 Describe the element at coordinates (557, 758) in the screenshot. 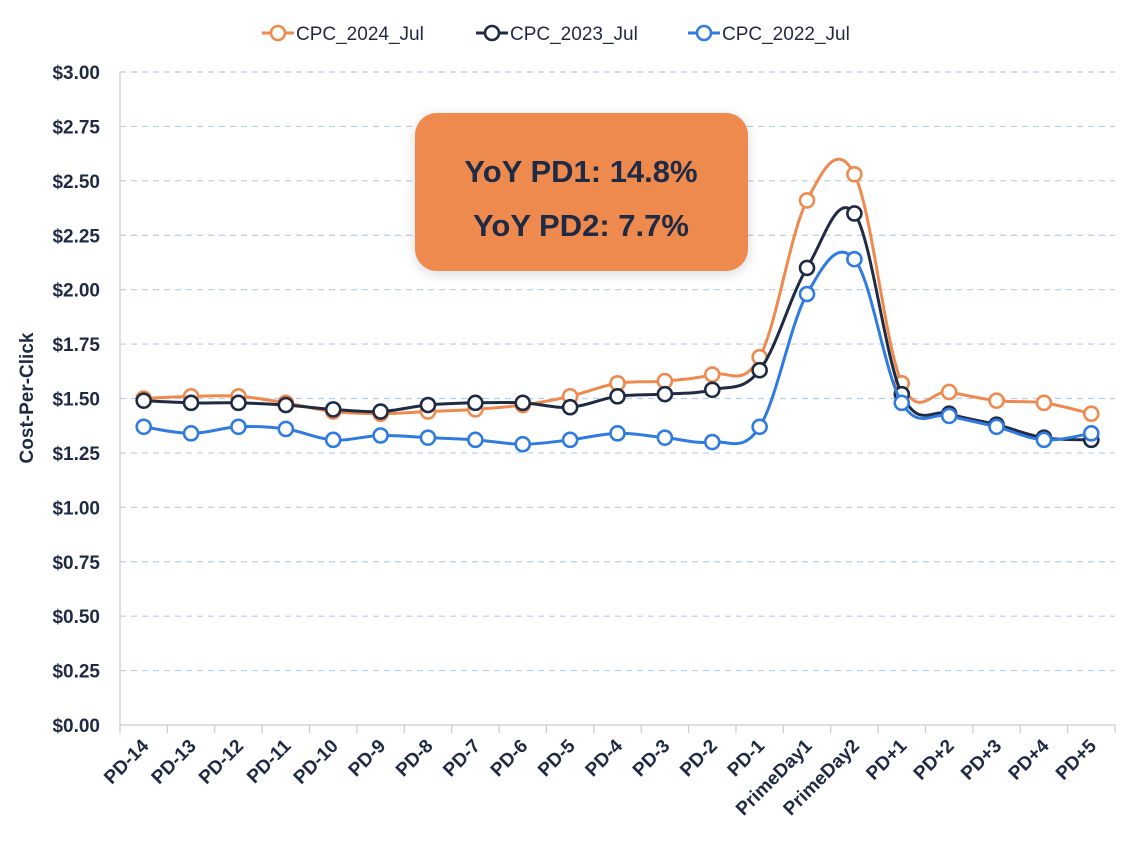

I see `x-tick-label: PD-5` at that location.